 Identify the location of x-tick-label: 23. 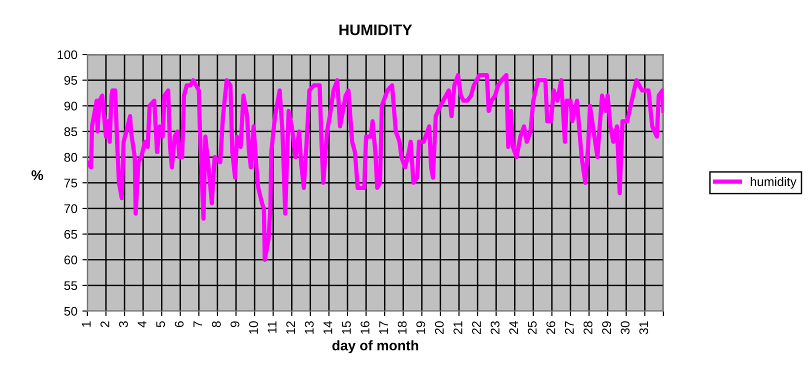
(495, 327).